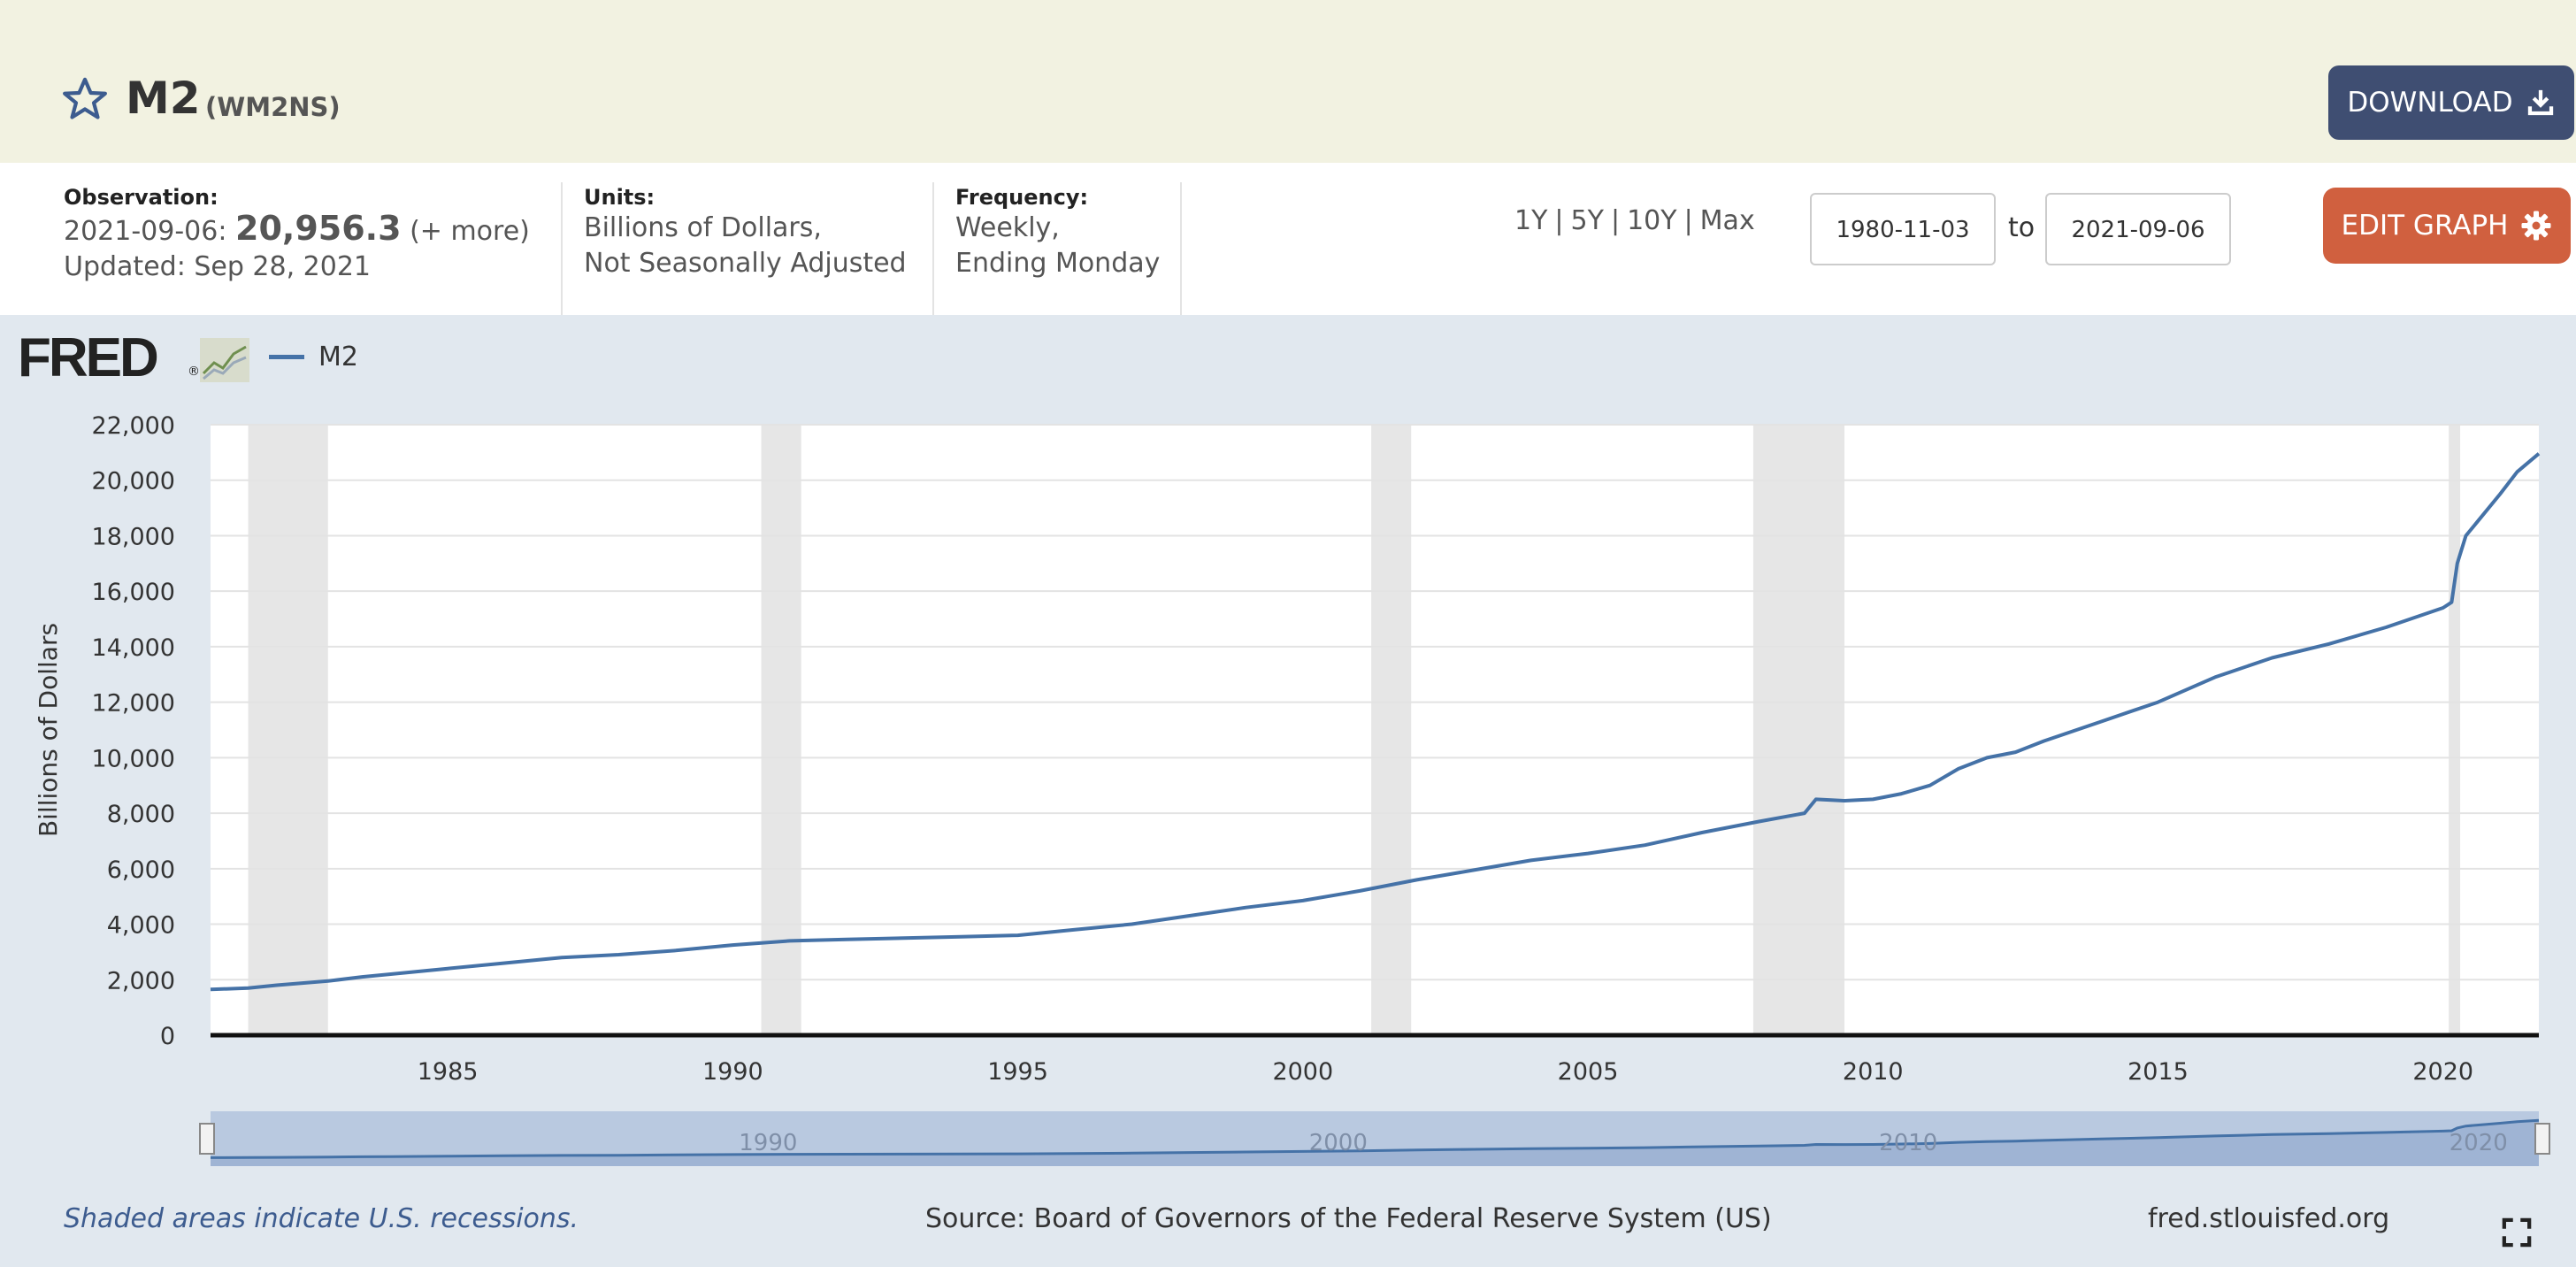 This screenshot has height=1267, width=2576. Describe the element at coordinates (1375, 1138) in the screenshot. I see `navigator-line` at that location.